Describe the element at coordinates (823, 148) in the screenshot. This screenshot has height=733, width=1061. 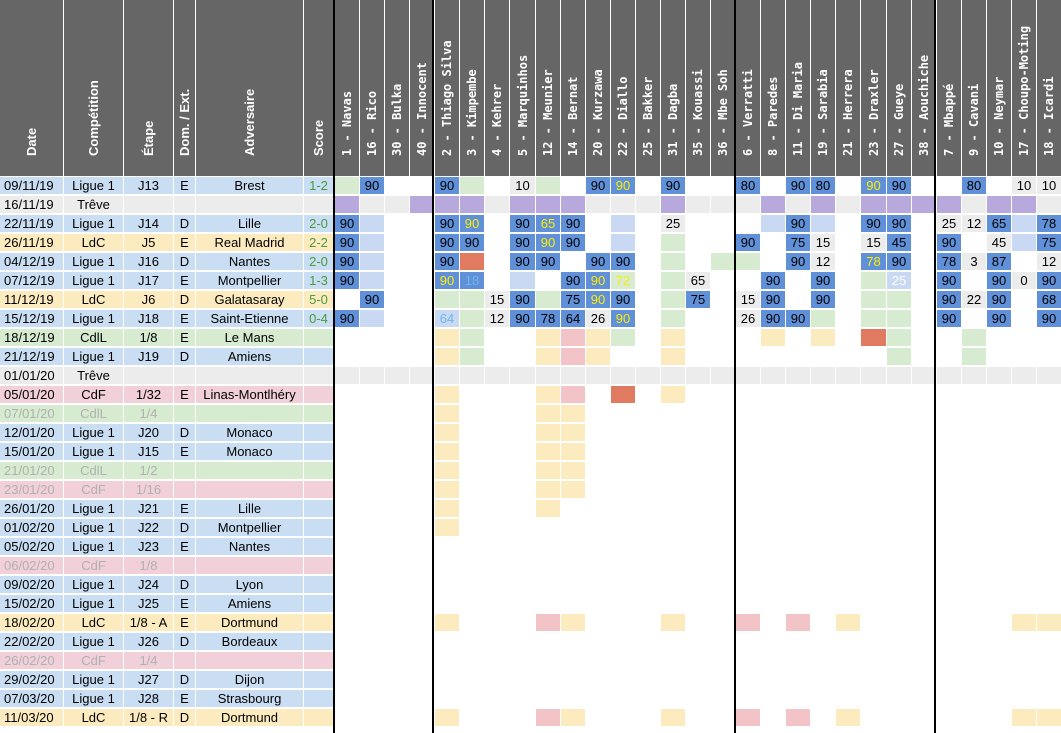
I see `player-number: 19` at that location.